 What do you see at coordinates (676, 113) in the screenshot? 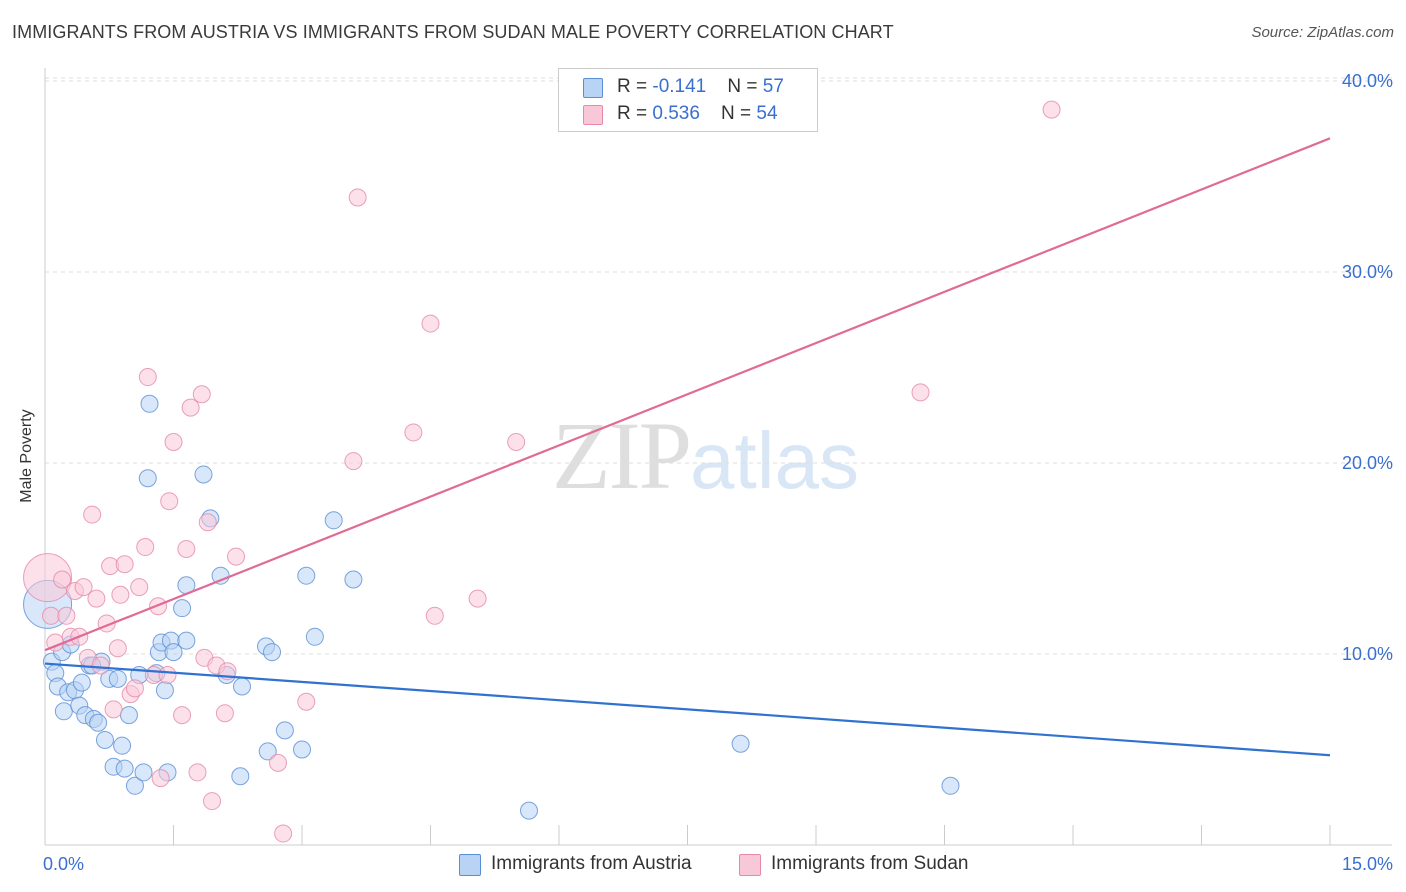
I see `sudan-r-value: 0.536` at bounding box center [676, 113].